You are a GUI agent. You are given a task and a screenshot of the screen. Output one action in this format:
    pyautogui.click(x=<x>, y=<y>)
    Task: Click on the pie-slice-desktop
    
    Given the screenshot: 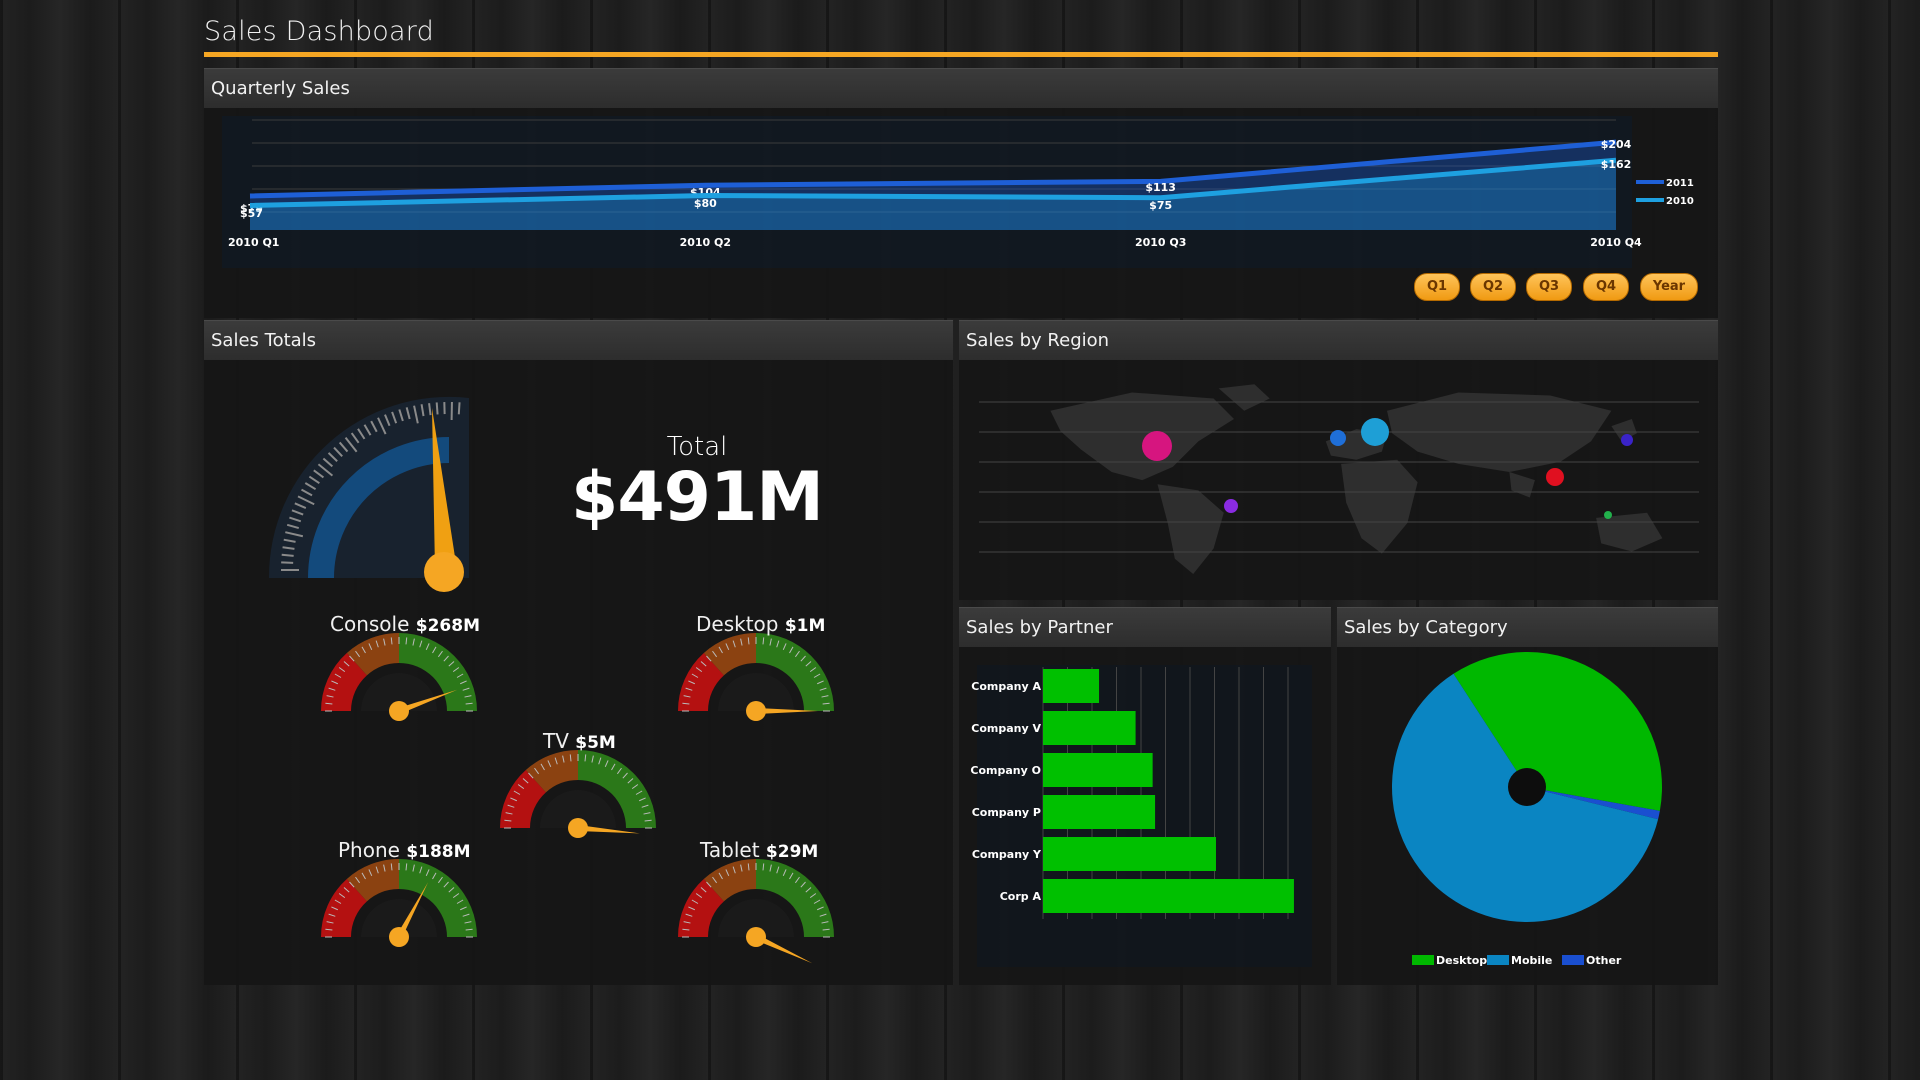 What is the action you would take?
    pyautogui.click(x=1557, y=731)
    